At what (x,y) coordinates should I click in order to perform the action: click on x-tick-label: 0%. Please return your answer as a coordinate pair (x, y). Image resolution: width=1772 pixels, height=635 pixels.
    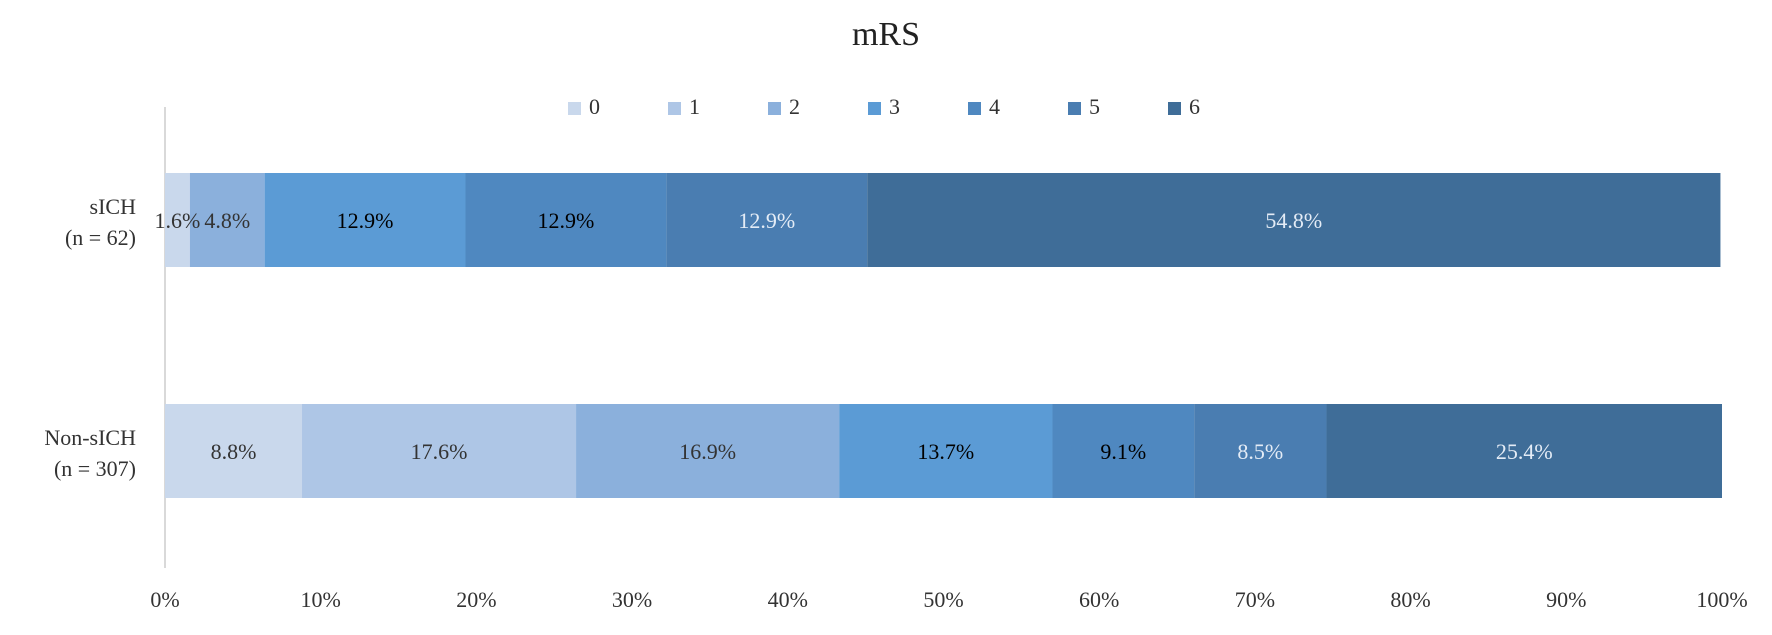
    Looking at the image, I should click on (164, 599).